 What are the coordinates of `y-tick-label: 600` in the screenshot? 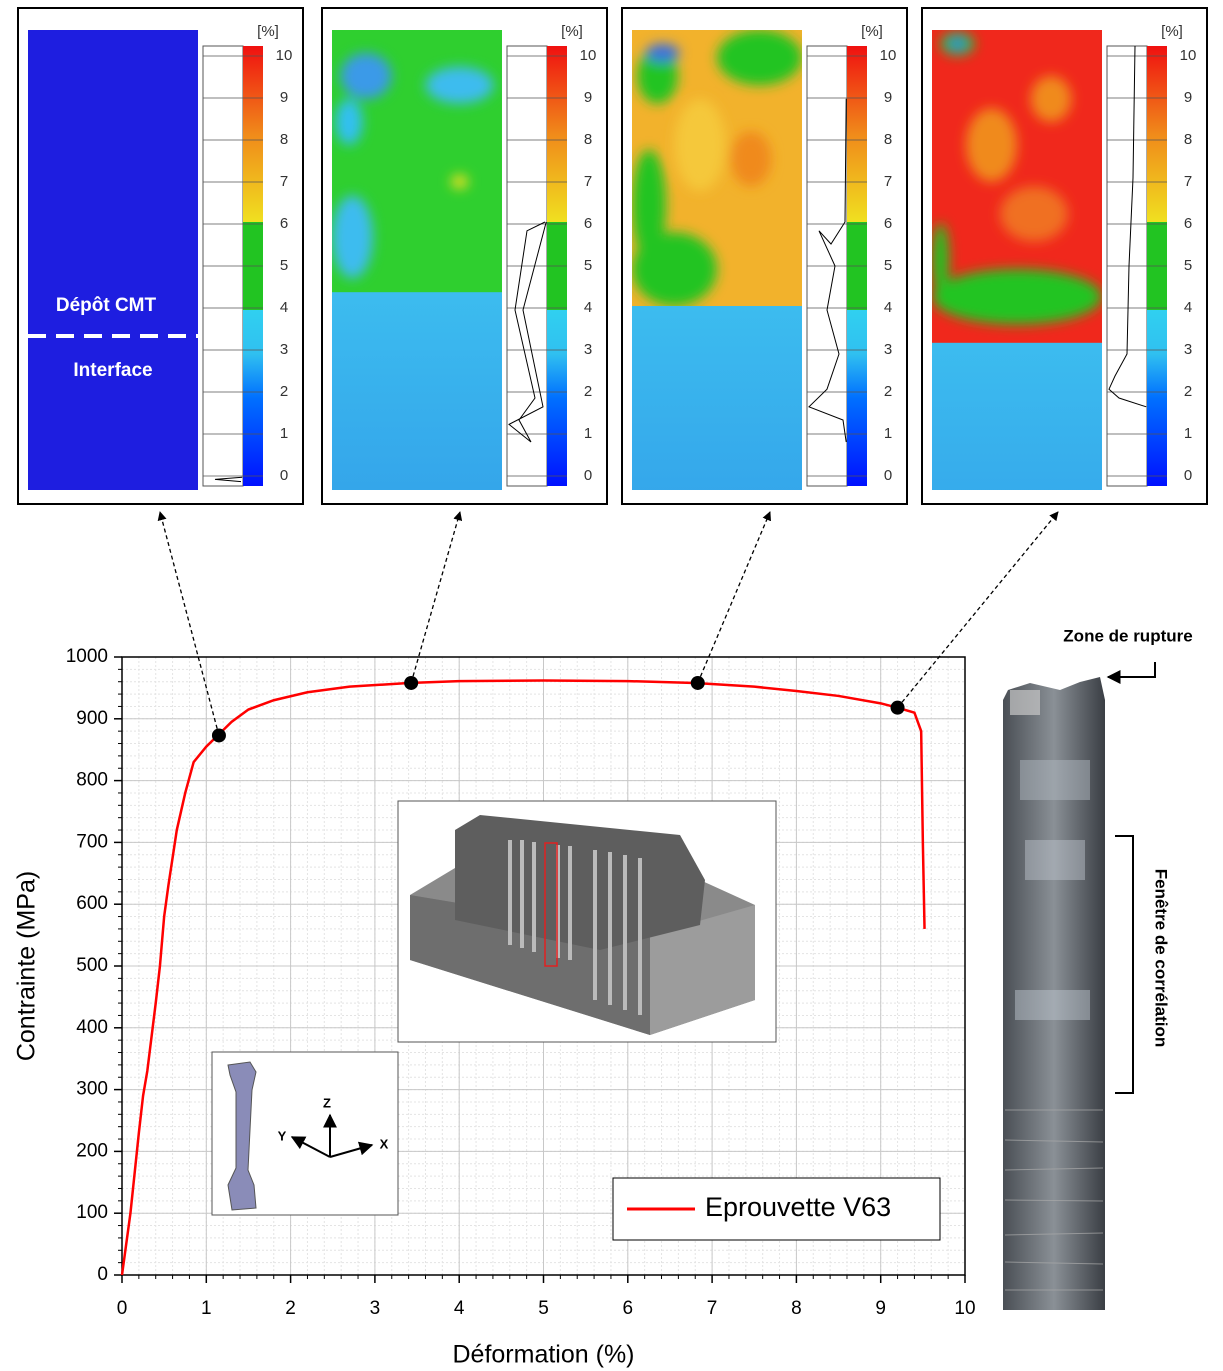 It's located at (92, 903).